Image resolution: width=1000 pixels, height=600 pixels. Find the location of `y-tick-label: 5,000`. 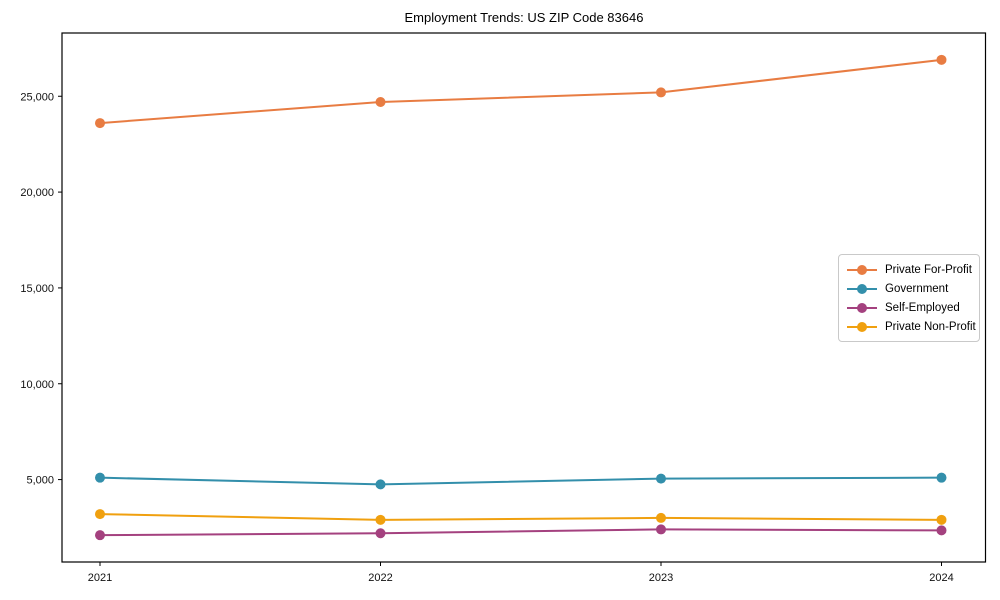

y-tick-label: 5,000 is located at coordinates (40, 481).